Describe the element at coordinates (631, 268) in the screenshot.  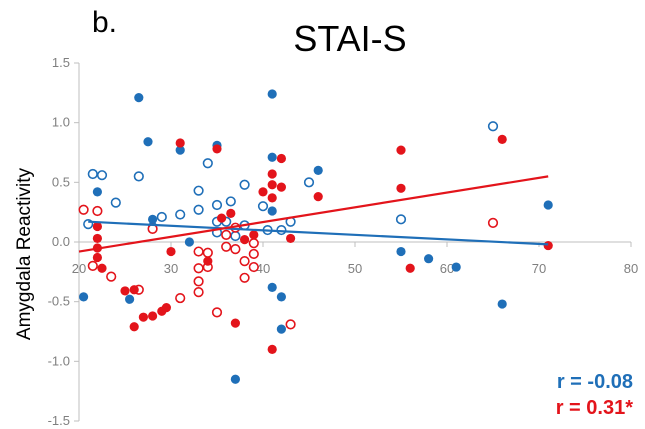
I see `x-tick-label: 80` at that location.